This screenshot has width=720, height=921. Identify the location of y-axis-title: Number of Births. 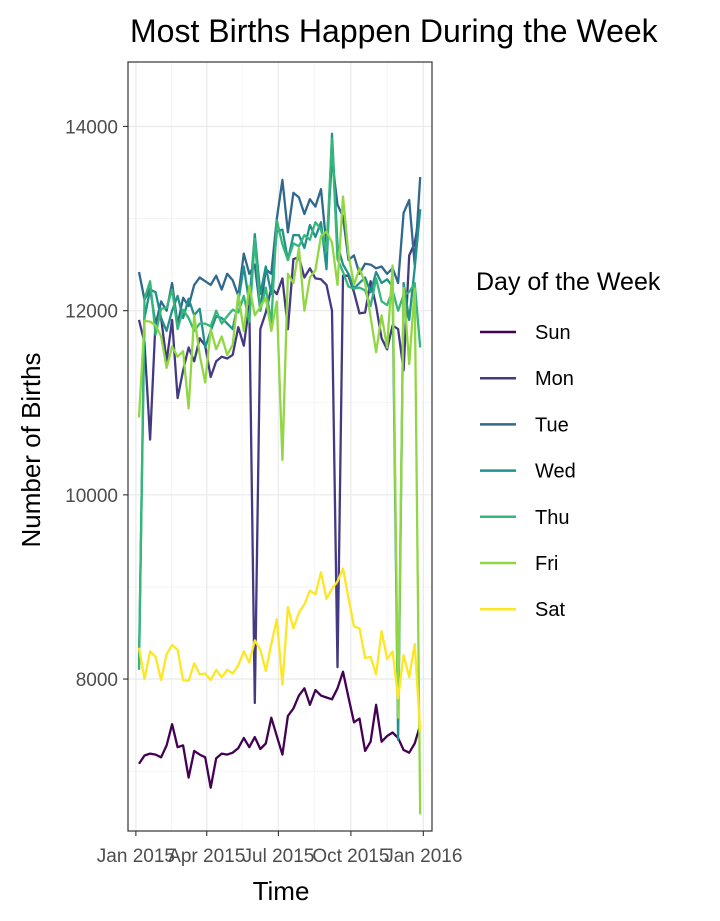
(31, 449).